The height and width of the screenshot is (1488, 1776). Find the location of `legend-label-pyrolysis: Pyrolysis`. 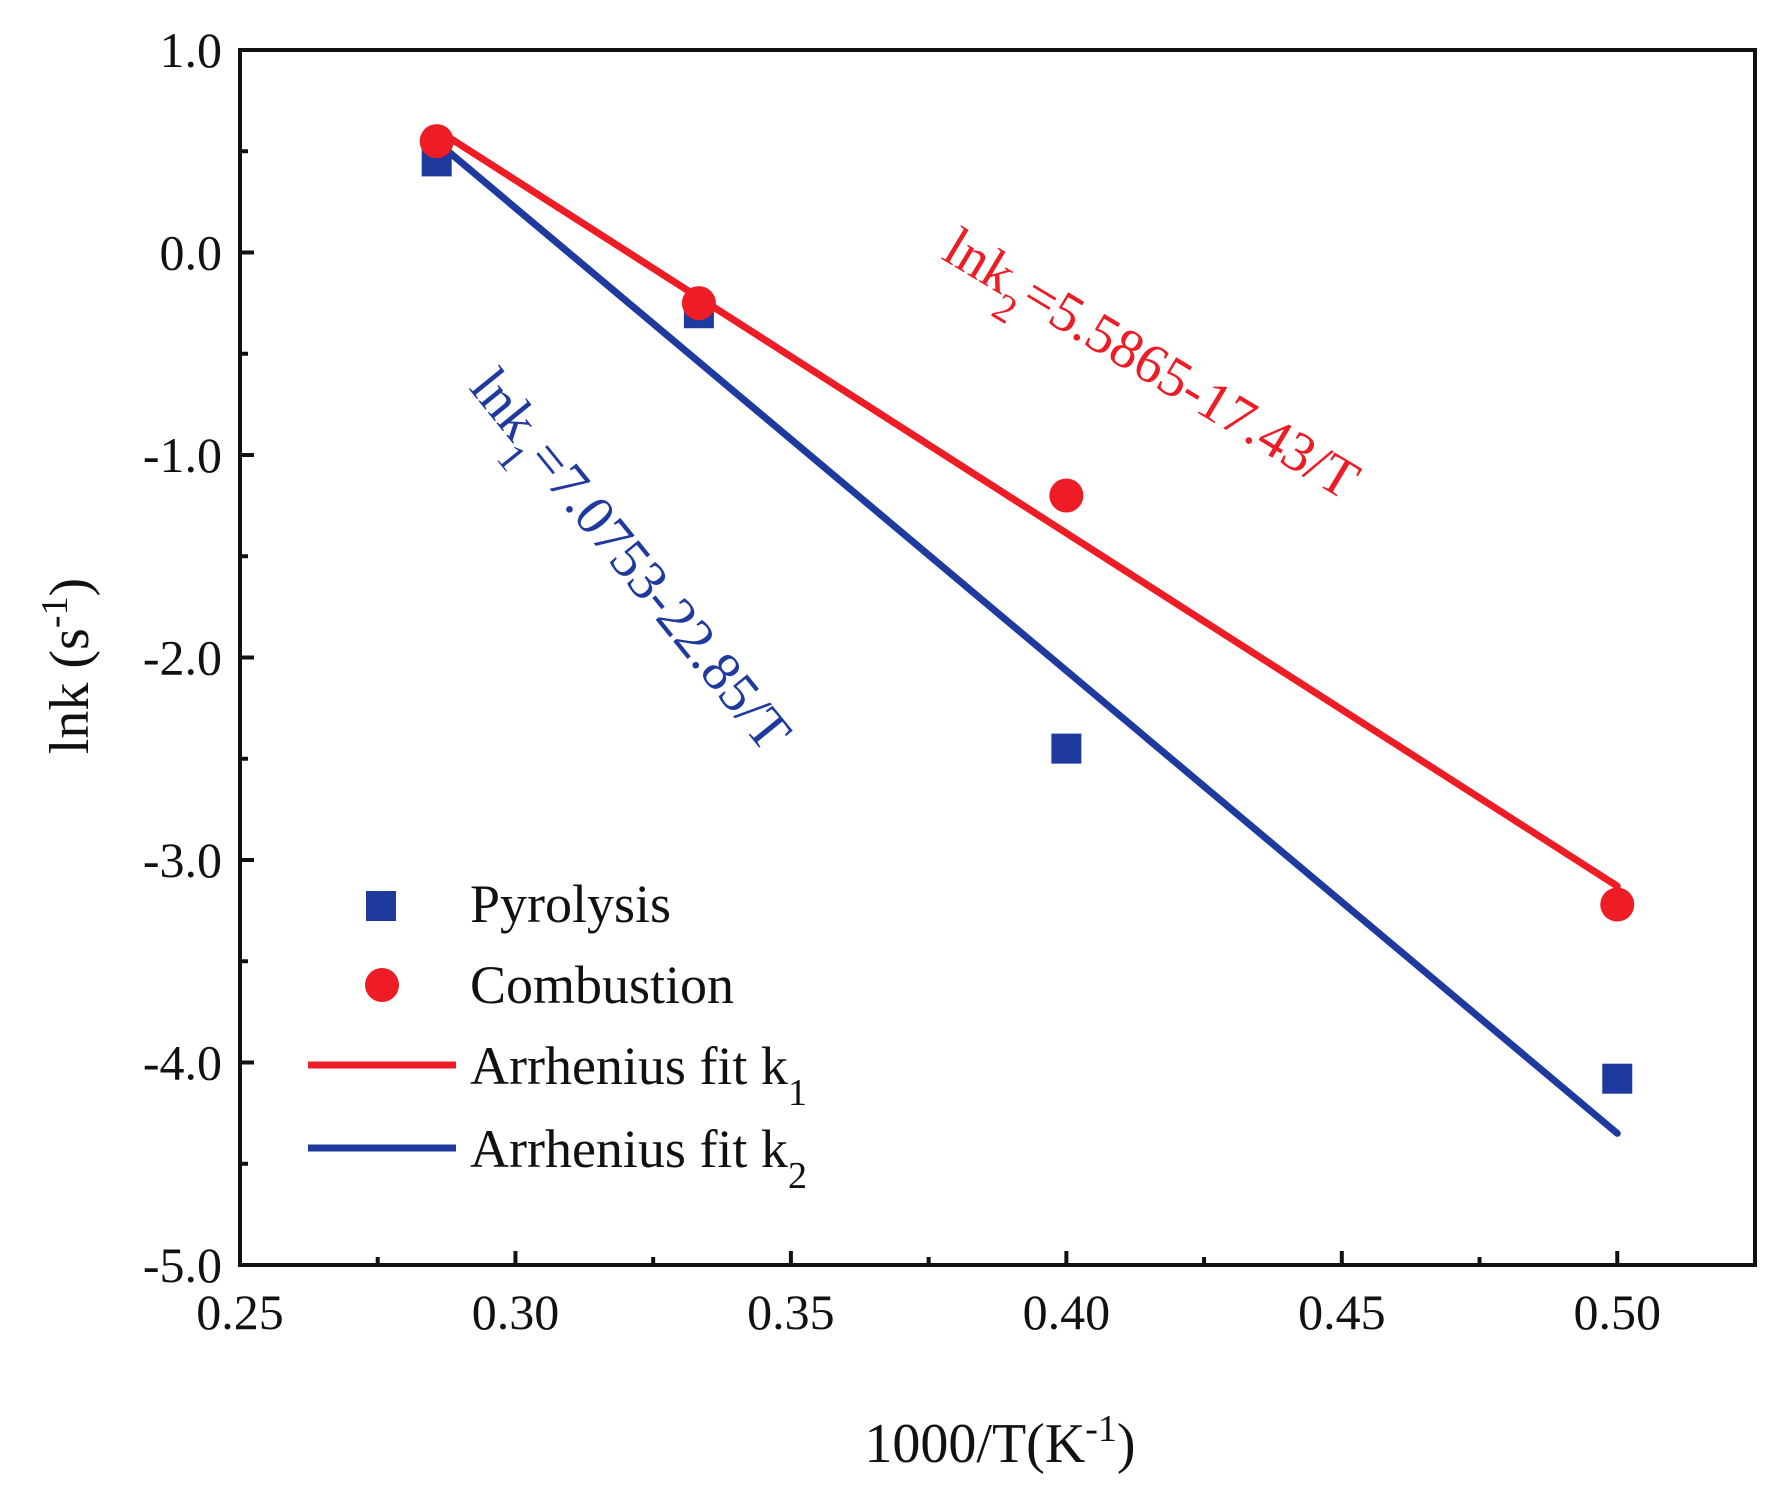

legend-label-pyrolysis: Pyrolysis is located at coordinates (570, 904).